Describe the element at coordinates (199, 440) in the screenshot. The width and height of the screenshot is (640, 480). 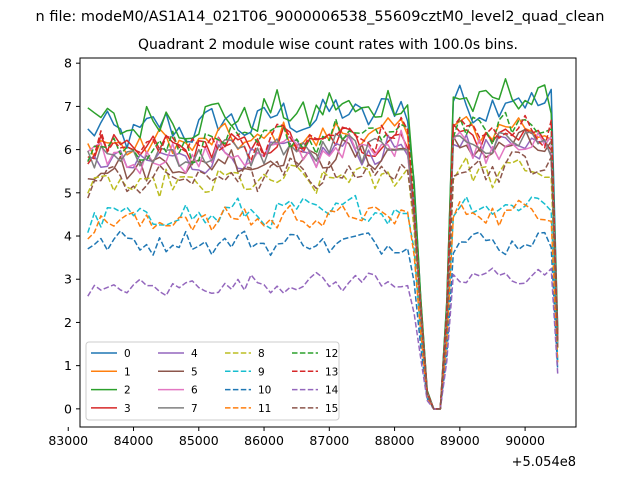
I see `x-tick-label: 85000` at that location.